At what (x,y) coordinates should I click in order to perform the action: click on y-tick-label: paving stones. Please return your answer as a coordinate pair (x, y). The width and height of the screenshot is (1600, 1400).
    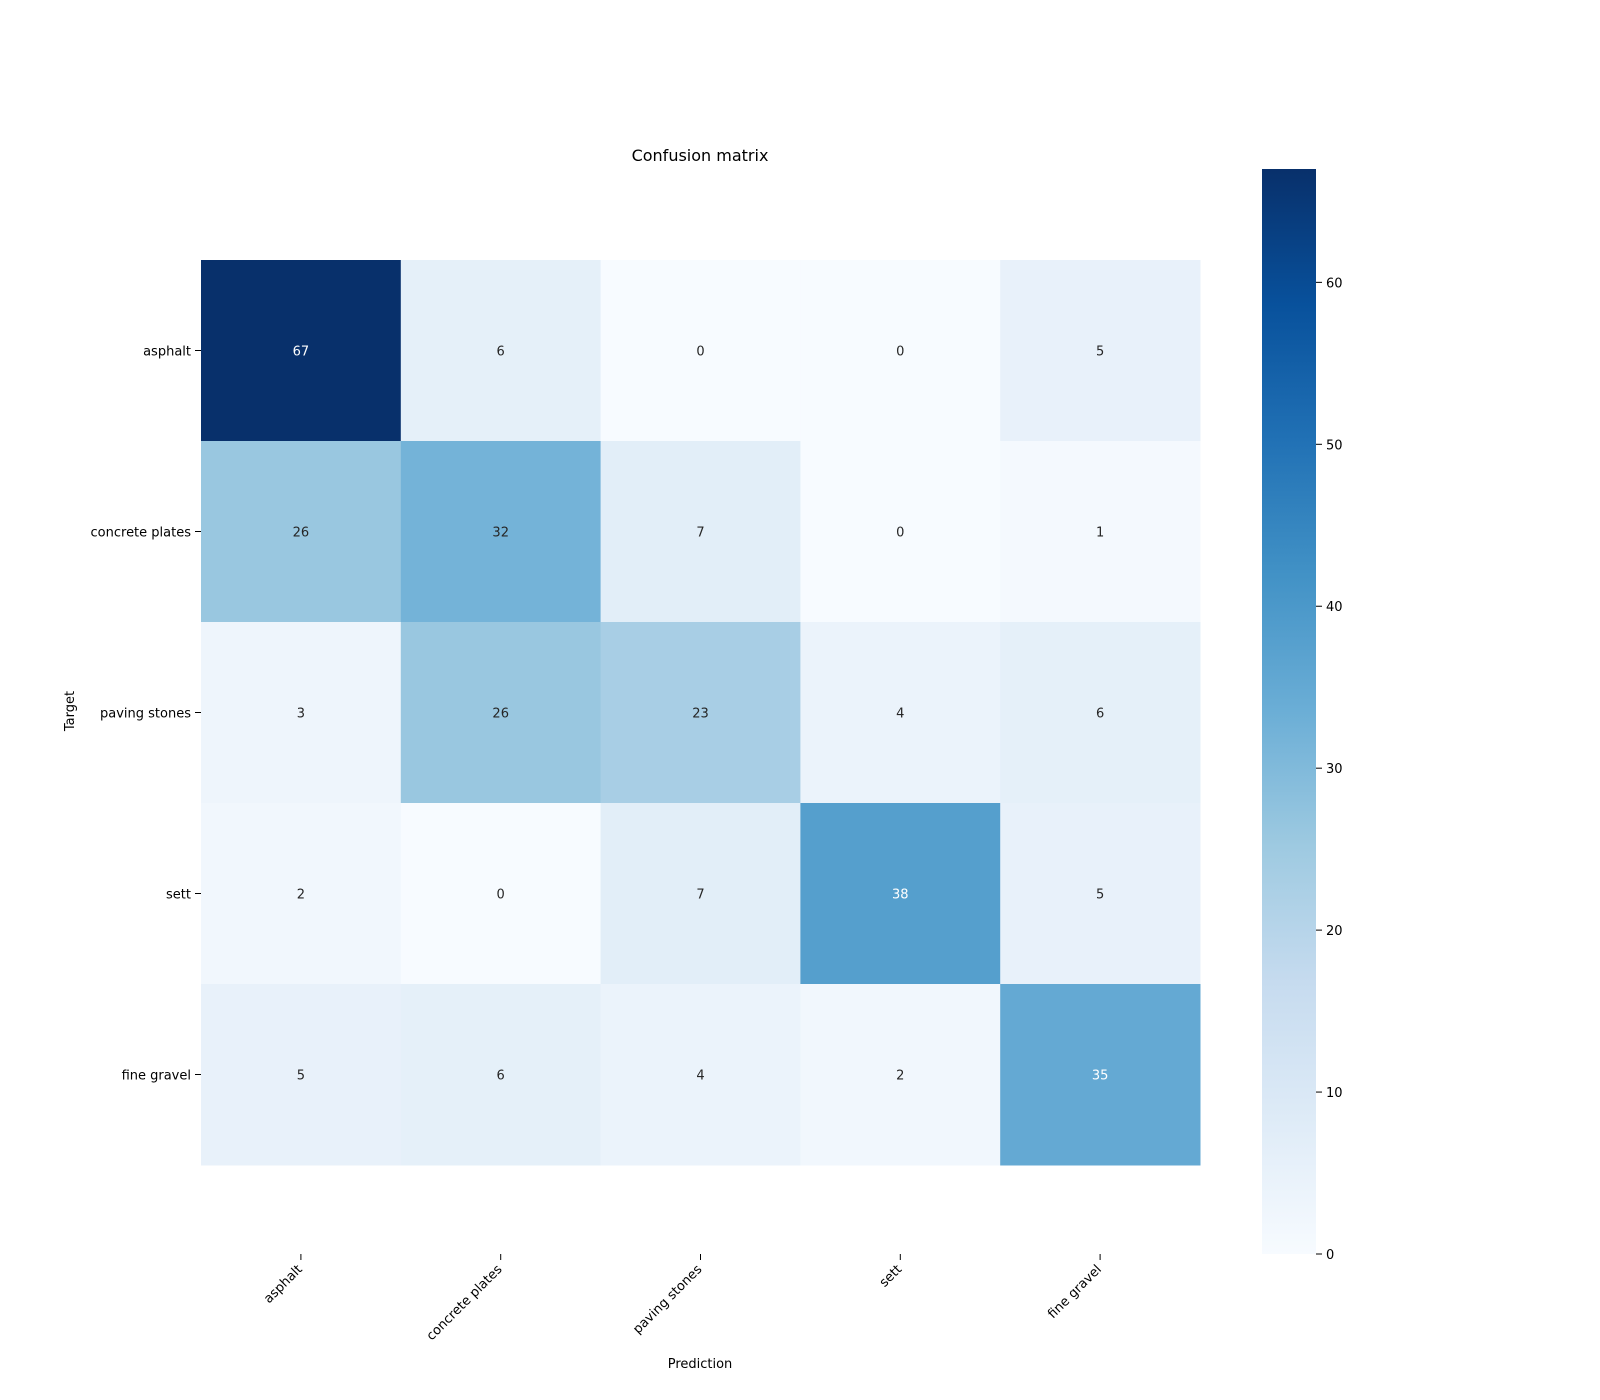
    Looking at the image, I should click on (145, 714).